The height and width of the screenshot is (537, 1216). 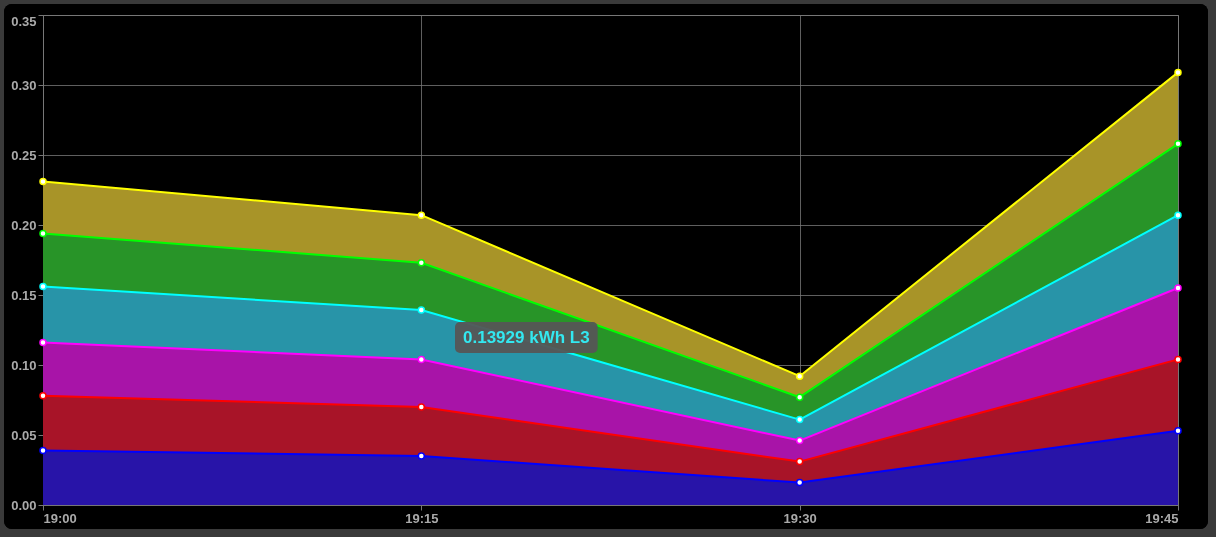 What do you see at coordinates (800, 518) in the screenshot?
I see `x-tick-label: 19:30` at bounding box center [800, 518].